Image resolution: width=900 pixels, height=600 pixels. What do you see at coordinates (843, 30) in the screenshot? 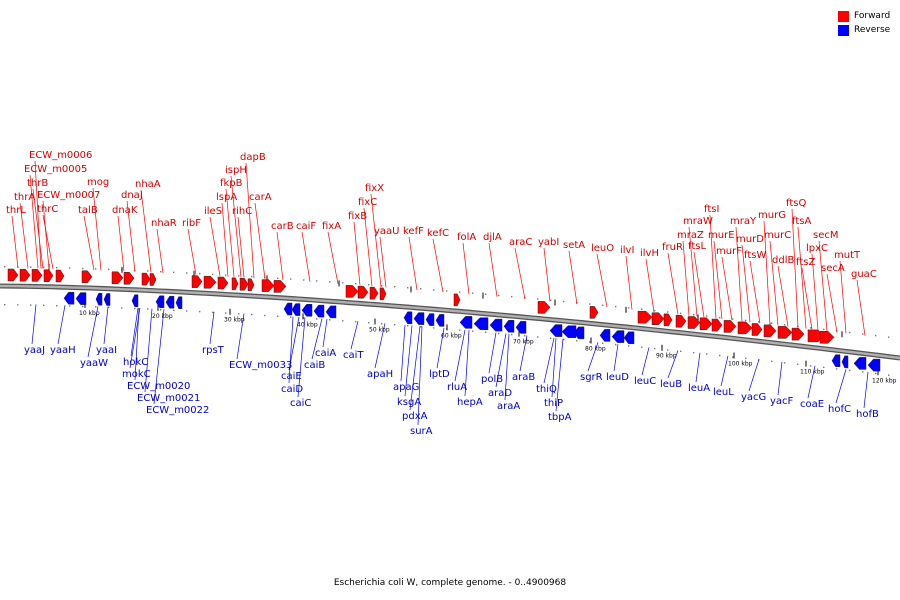
I see `reverse-swatch` at bounding box center [843, 30].